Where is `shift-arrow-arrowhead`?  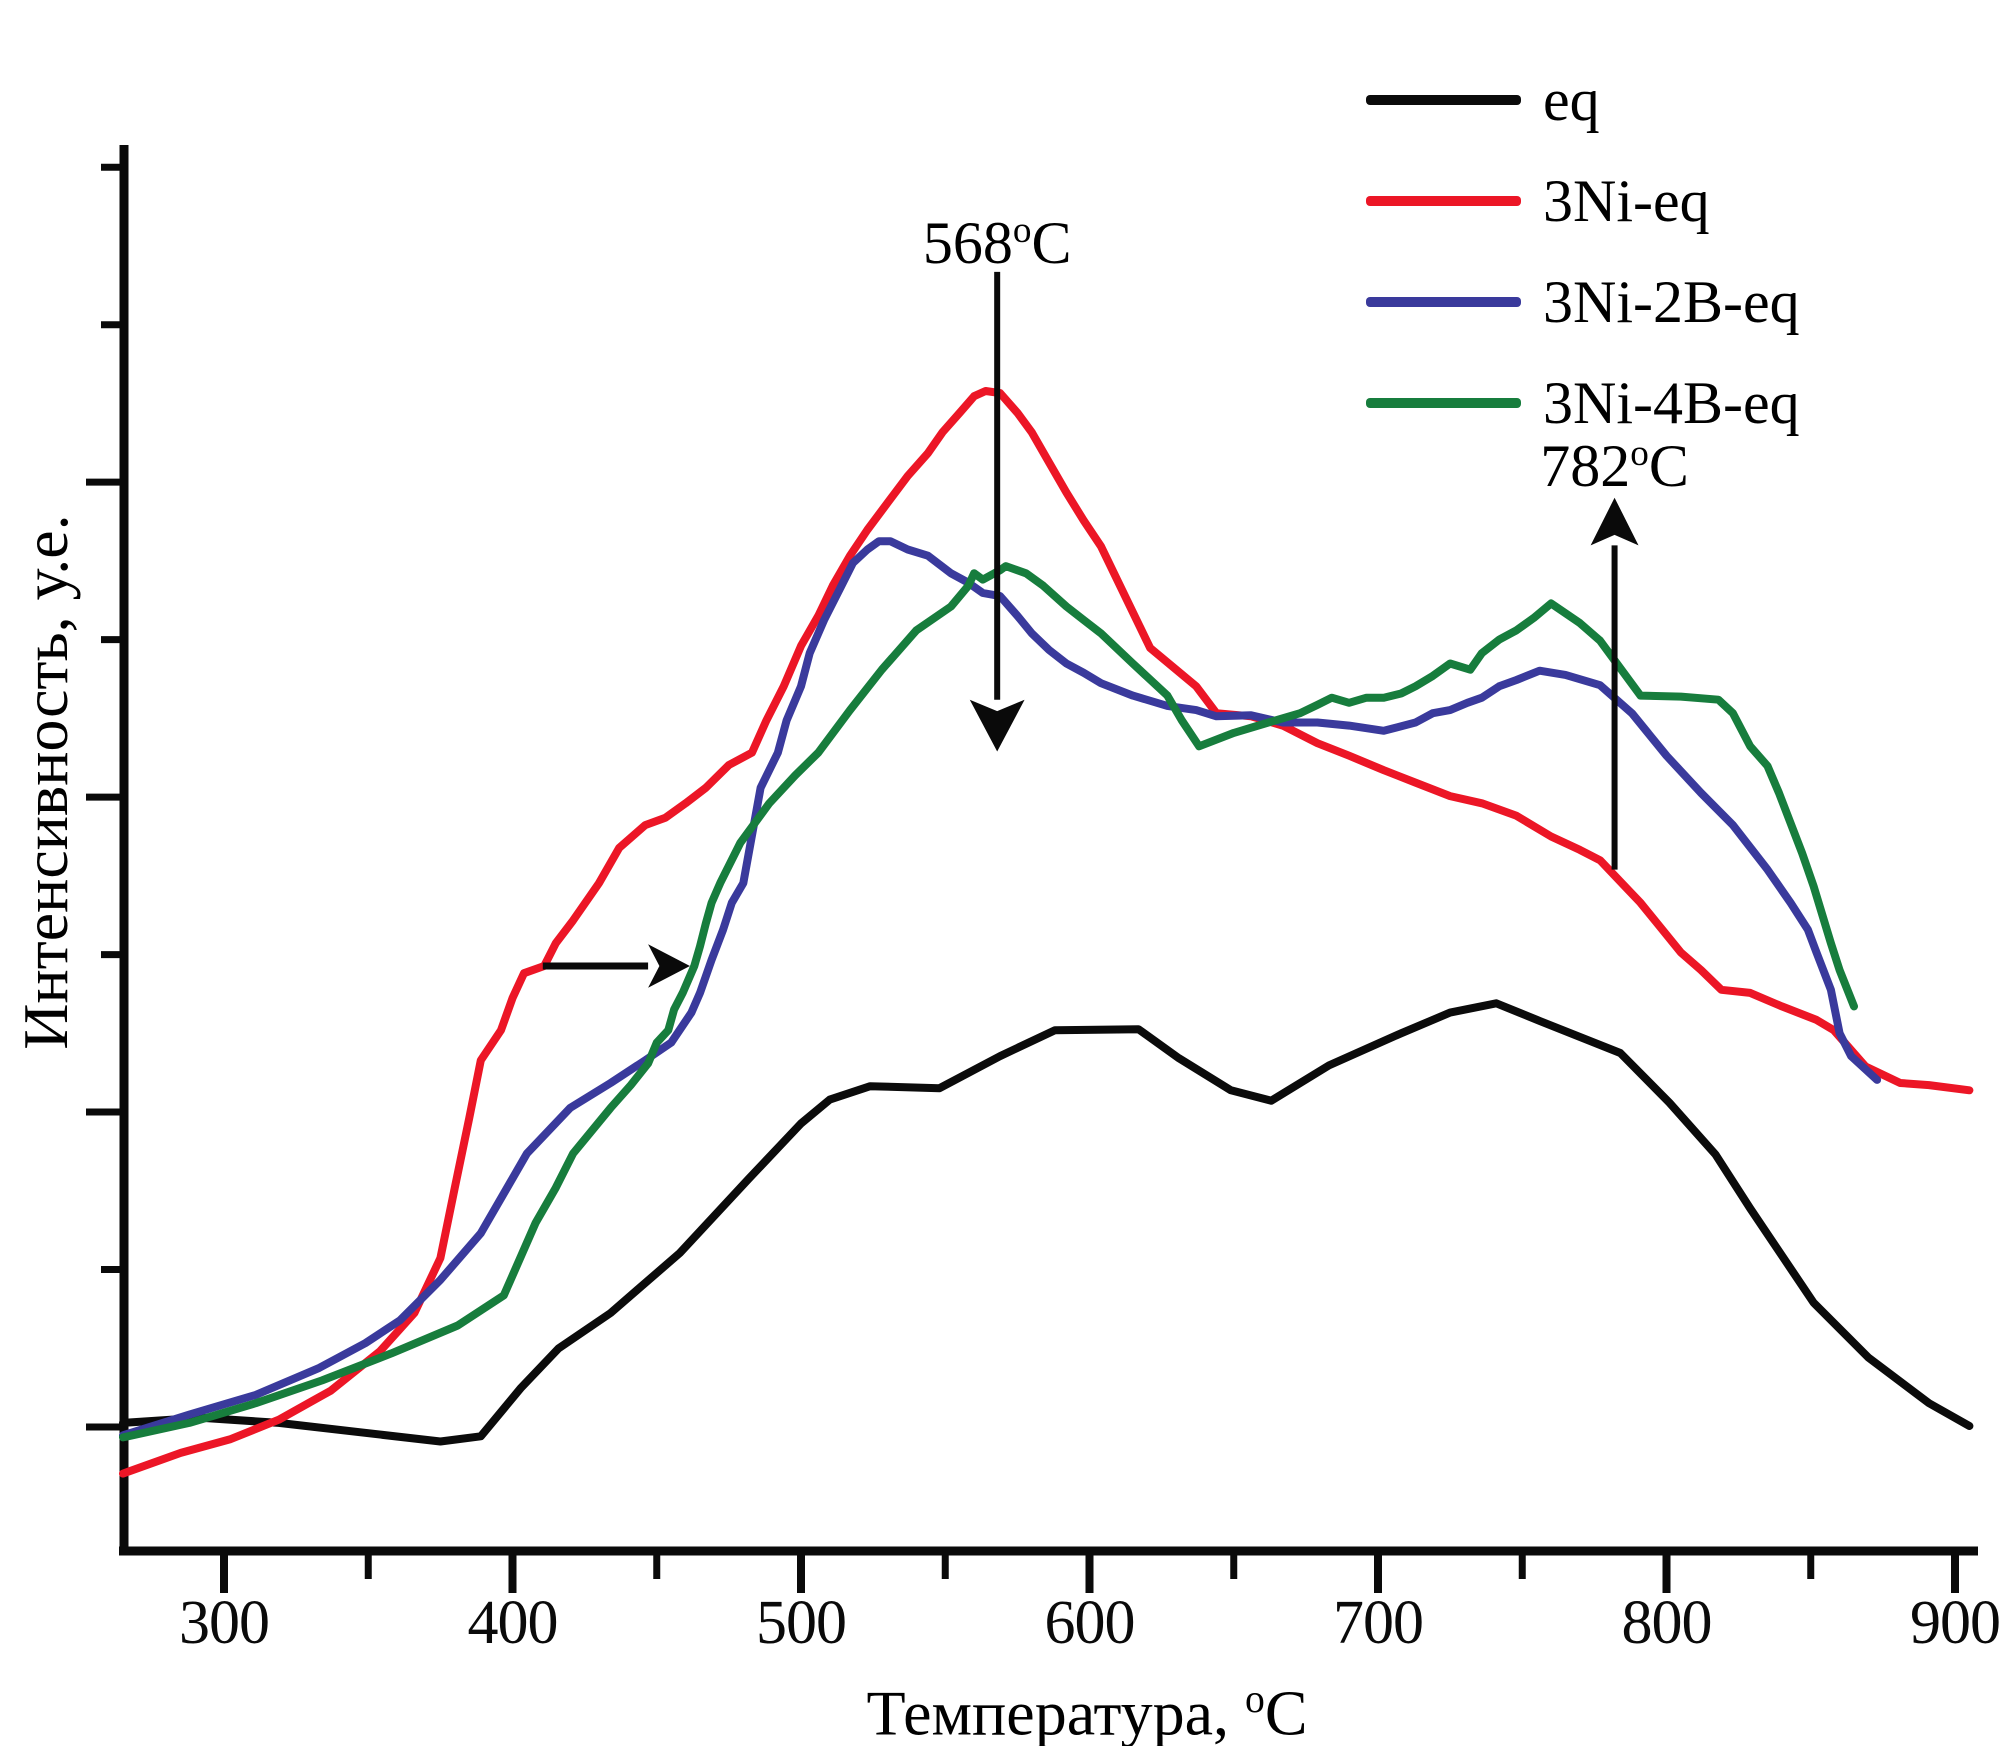
shift-arrow-arrowhead is located at coordinates (669, 966).